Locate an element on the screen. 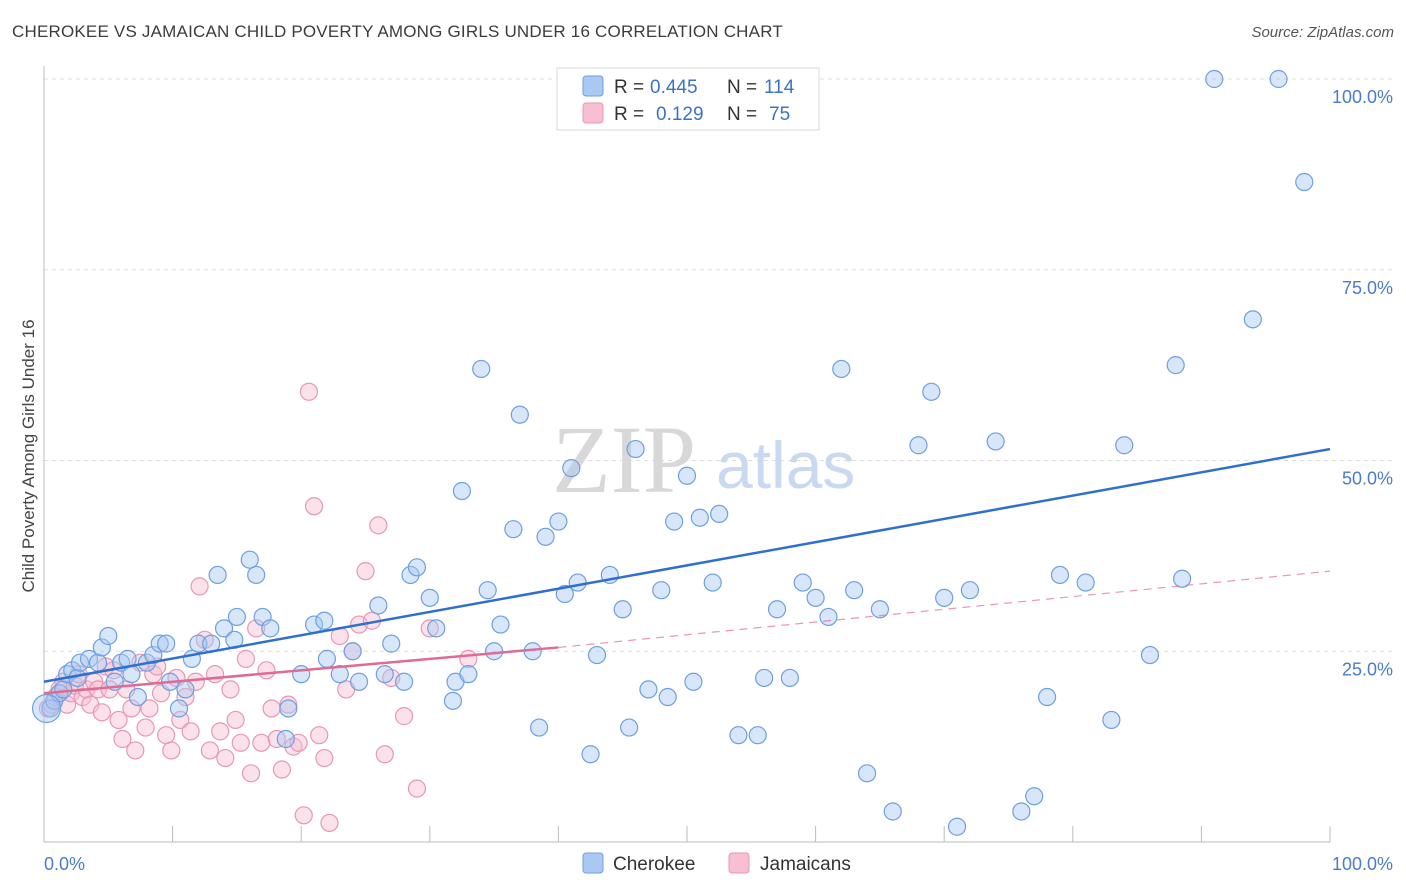 This screenshot has width=1406, height=892. chart-source: Source: ZipAtlas.com is located at coordinates (1322, 32).